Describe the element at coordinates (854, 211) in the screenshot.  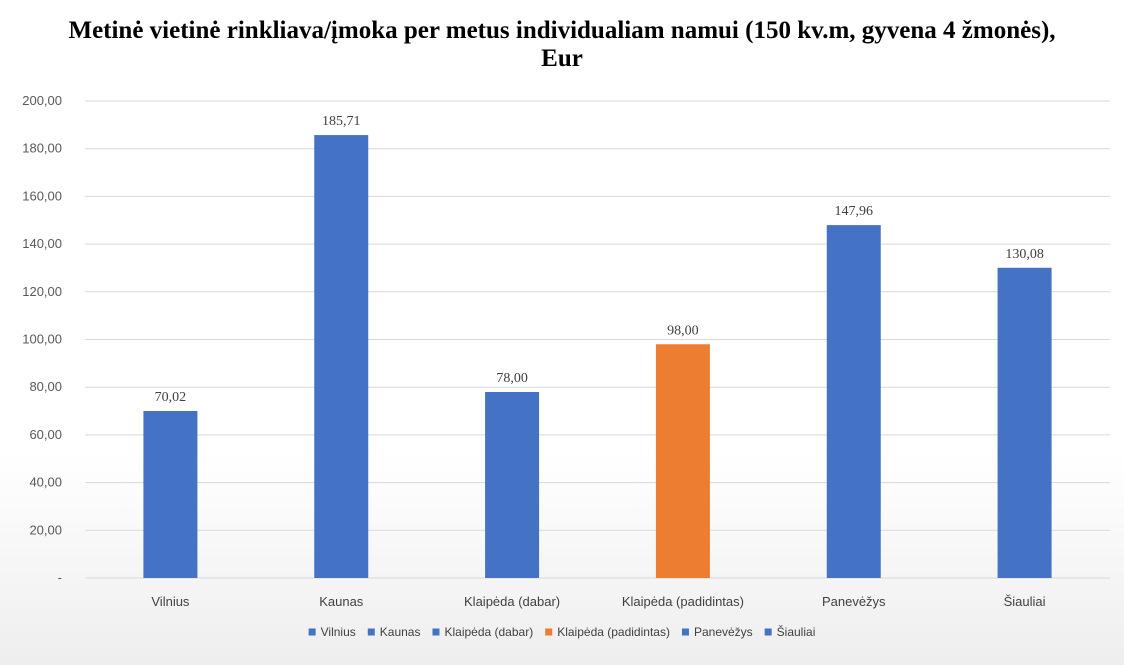
I see `data-label: 147,96` at that location.